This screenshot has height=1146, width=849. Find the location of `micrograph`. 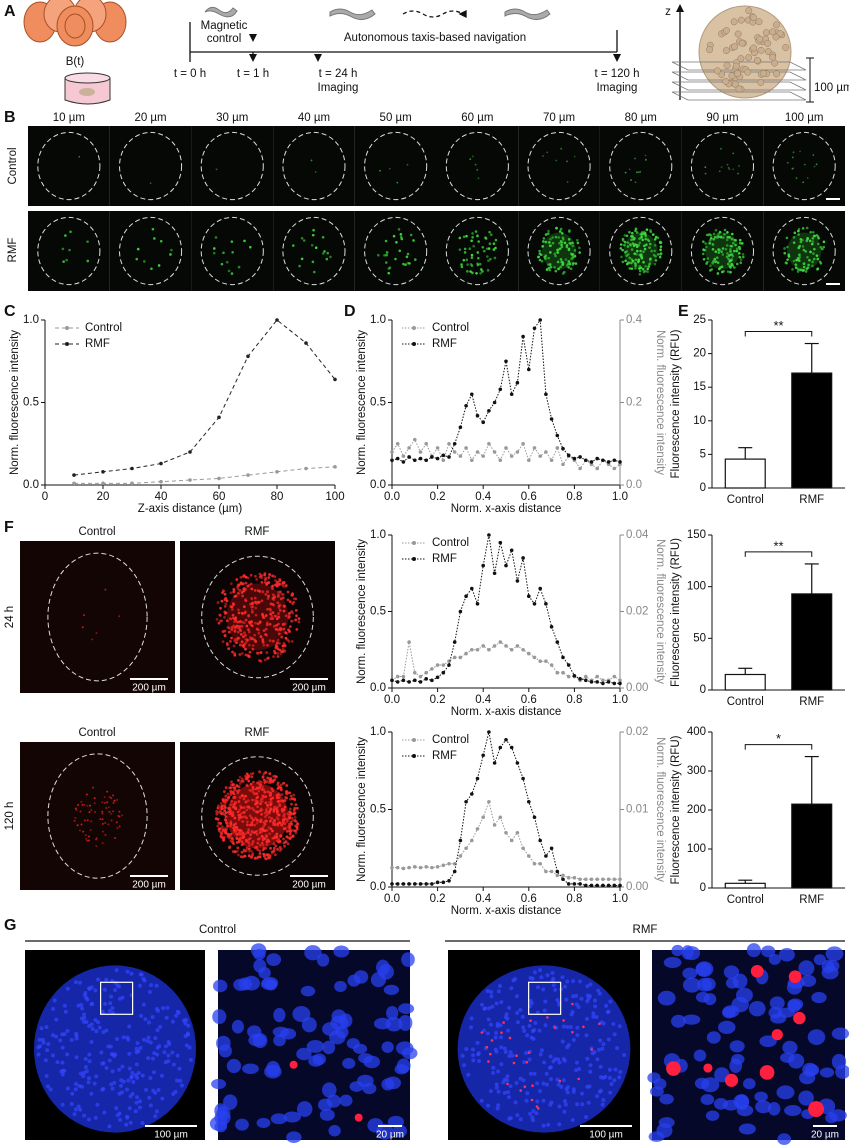

micrograph is located at coordinates (150, 166).